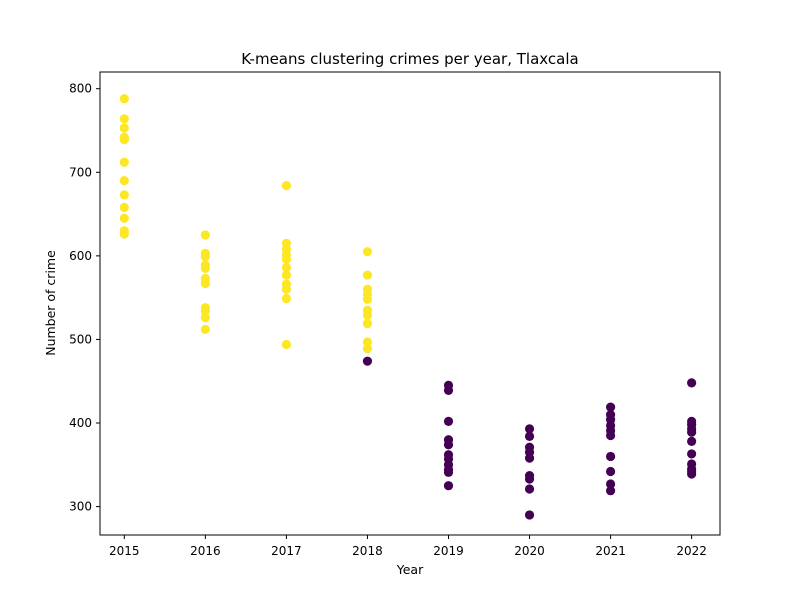 Image resolution: width=800 pixels, height=600 pixels. What do you see at coordinates (80, 256) in the screenshot?
I see `y-tick-label-600: 600` at bounding box center [80, 256].